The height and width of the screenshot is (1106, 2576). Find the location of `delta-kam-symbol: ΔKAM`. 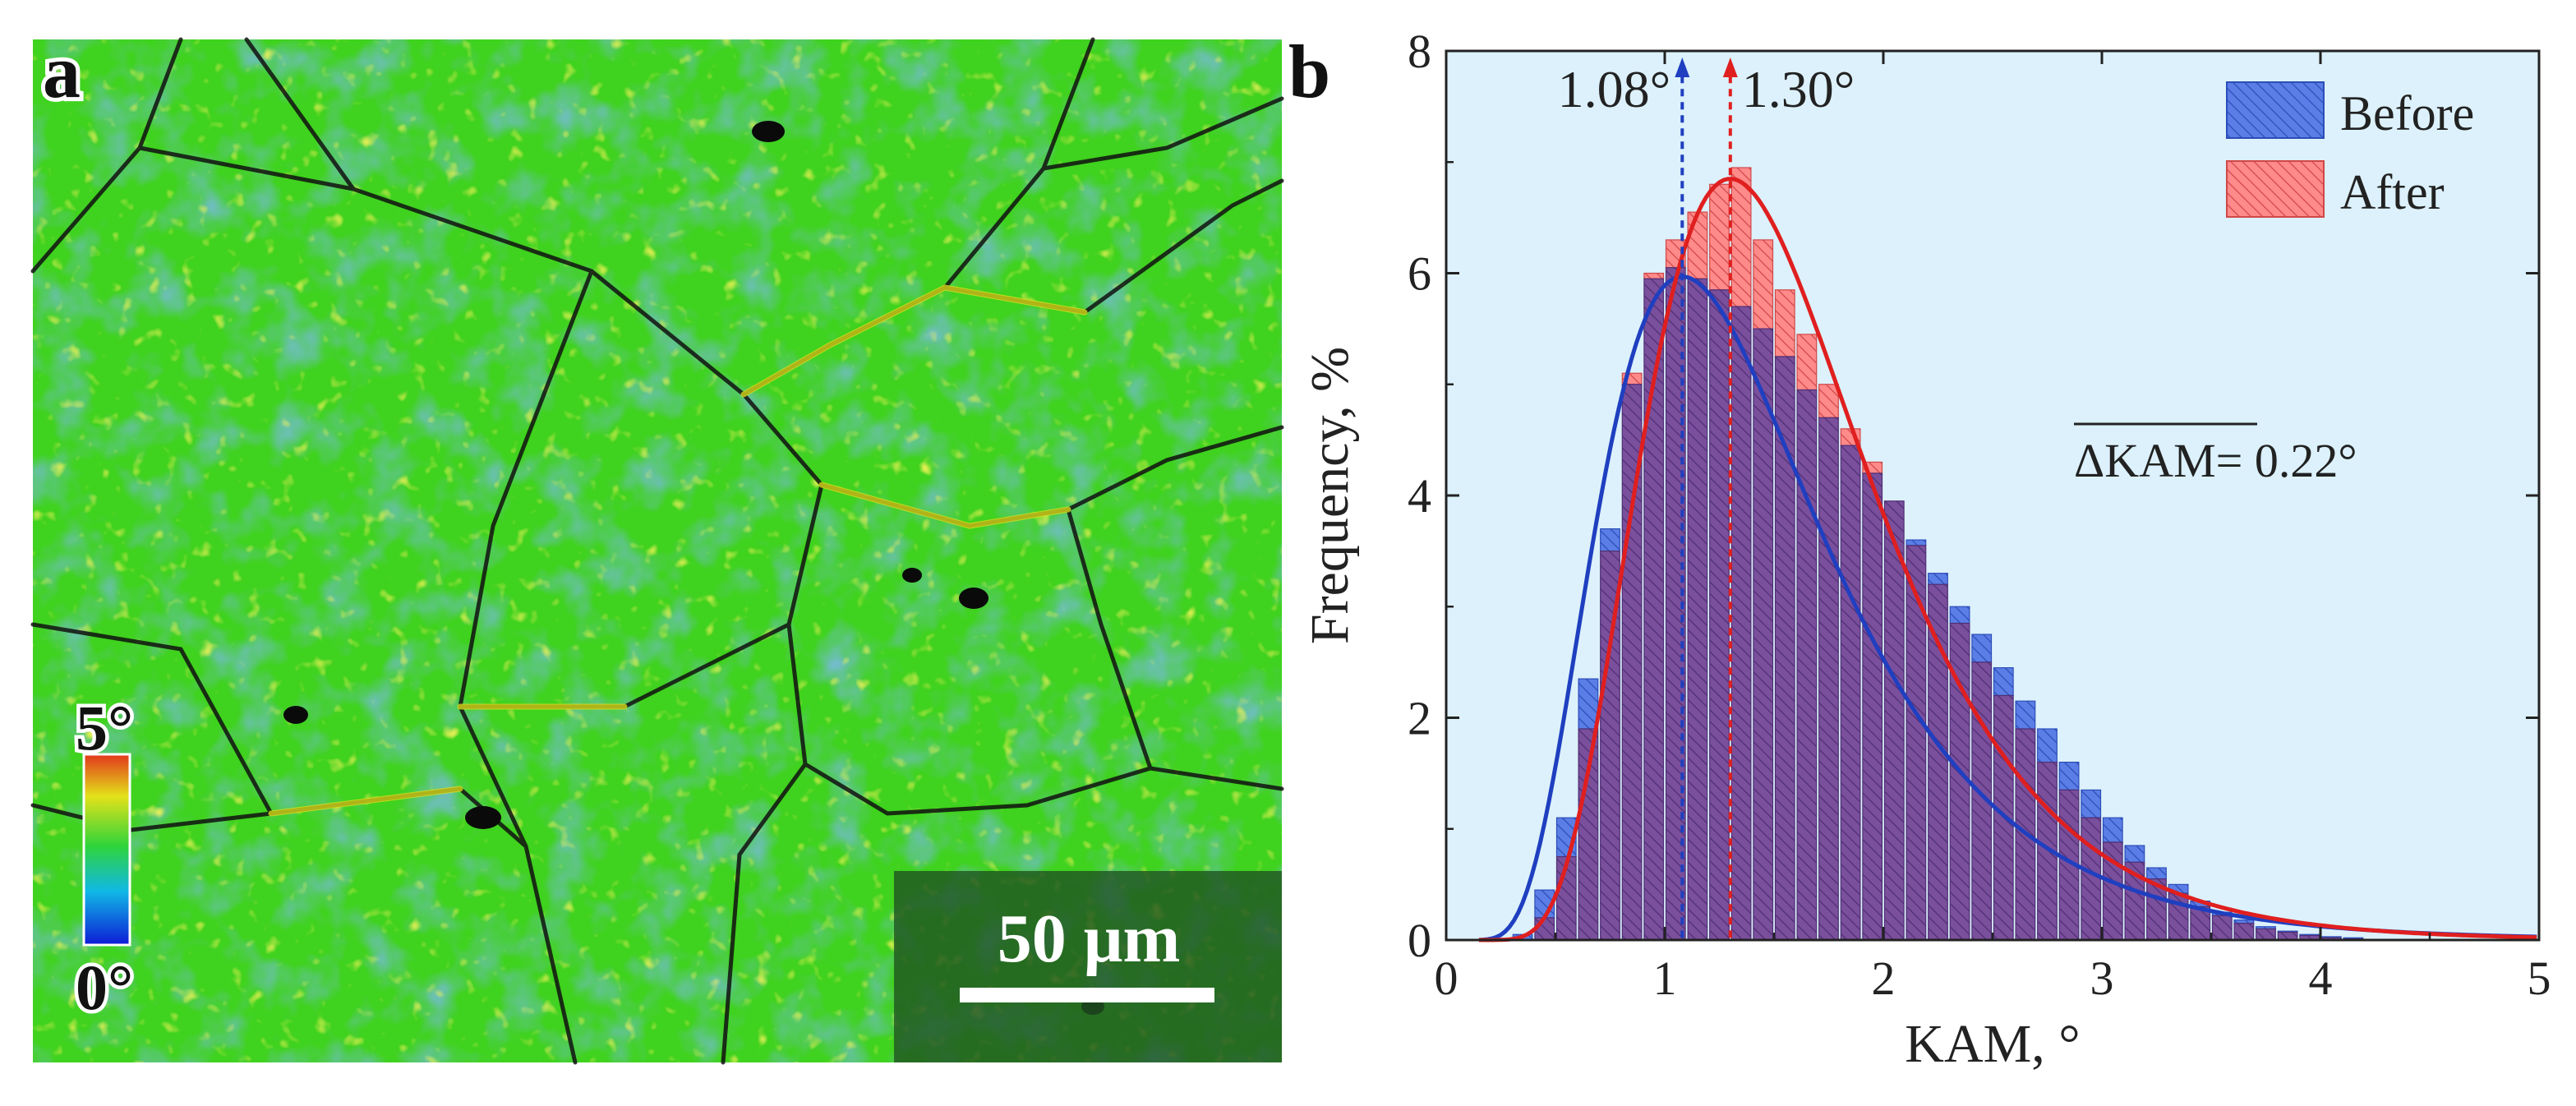

delta-kam-symbol: ΔKAM is located at coordinates (2145, 460).